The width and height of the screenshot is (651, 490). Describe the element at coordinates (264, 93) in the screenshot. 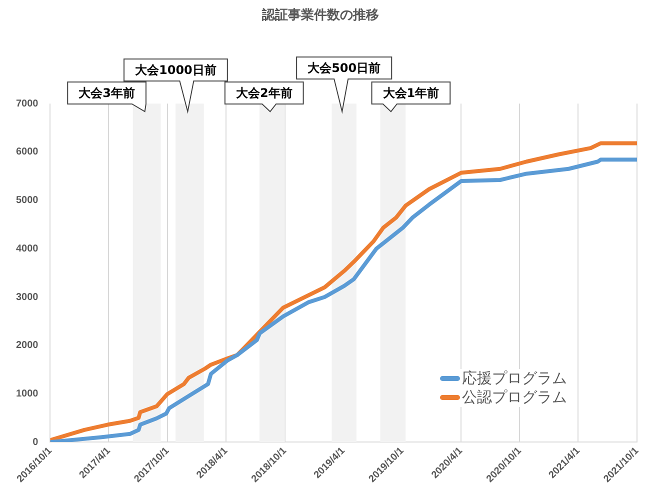

I see `band-label: 大会2年前` at that location.